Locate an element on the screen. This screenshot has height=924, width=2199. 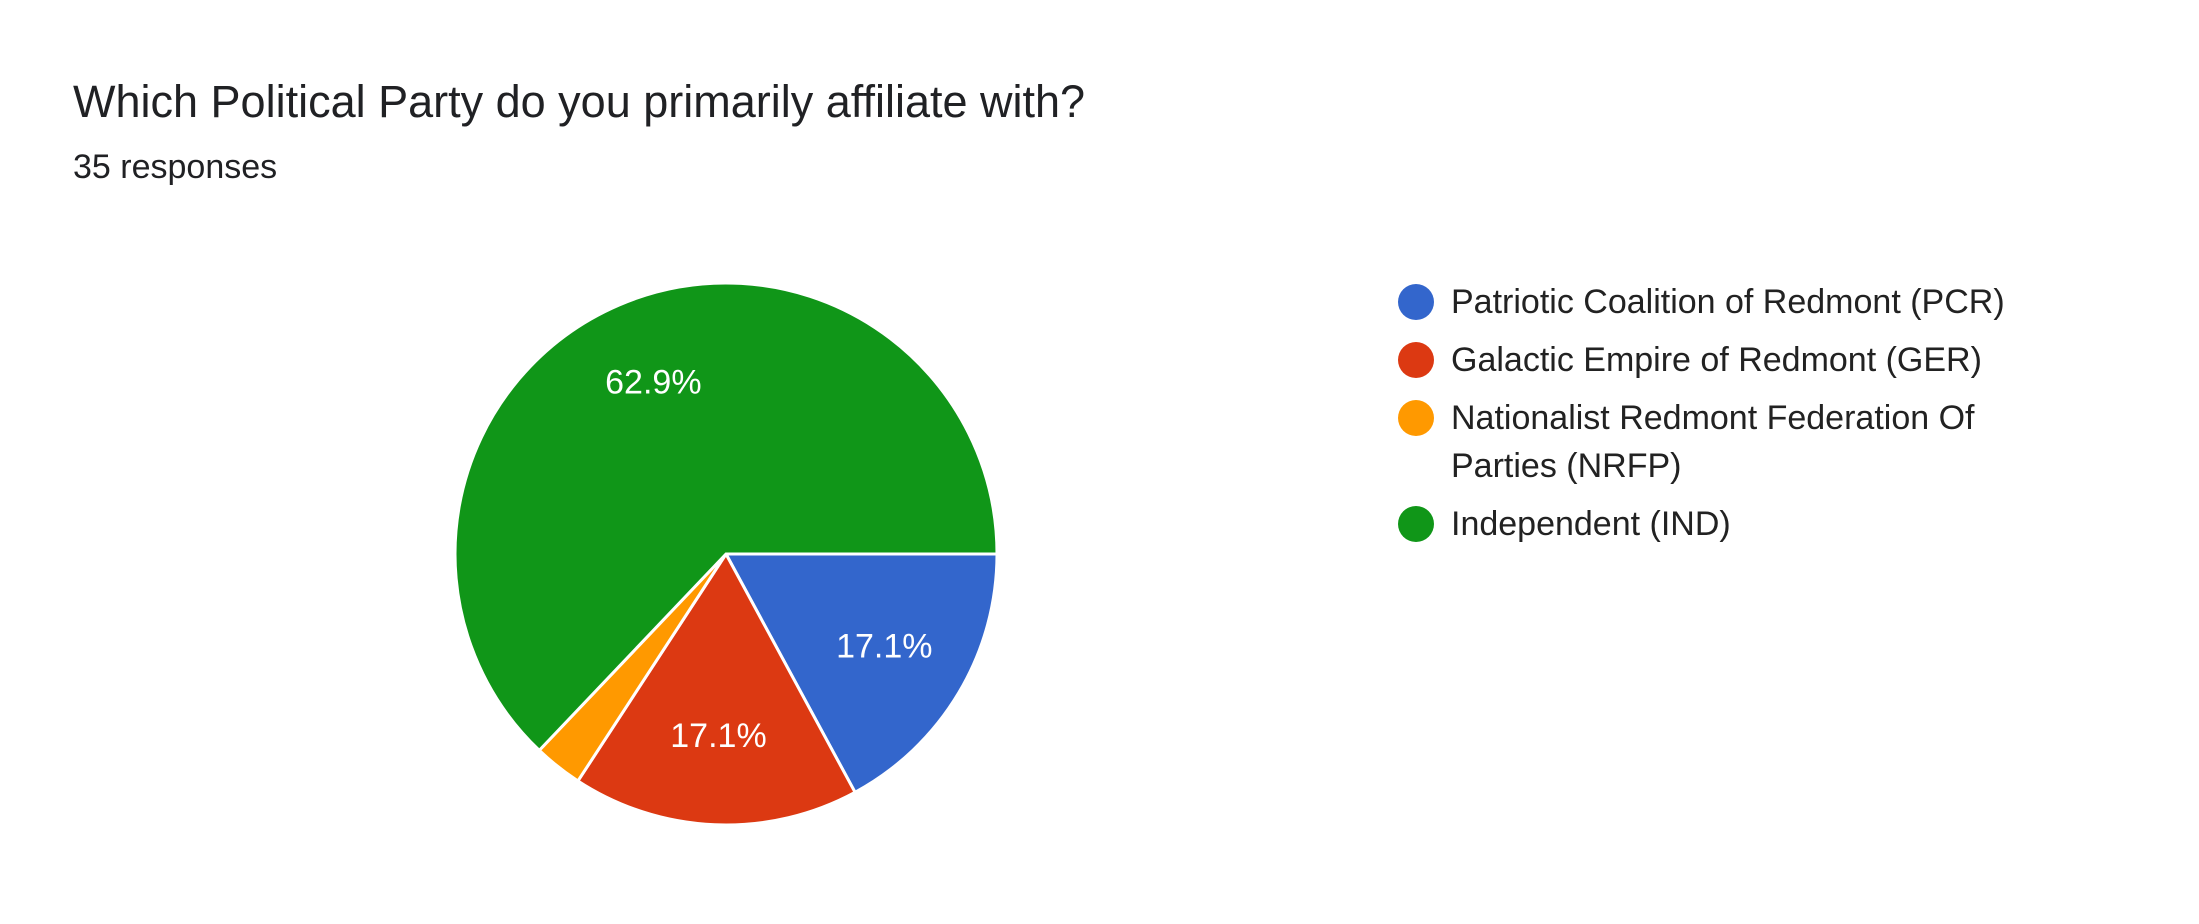
legend-item: Patriotic Coalition of Redmont (PCR) is located at coordinates (1728, 302).